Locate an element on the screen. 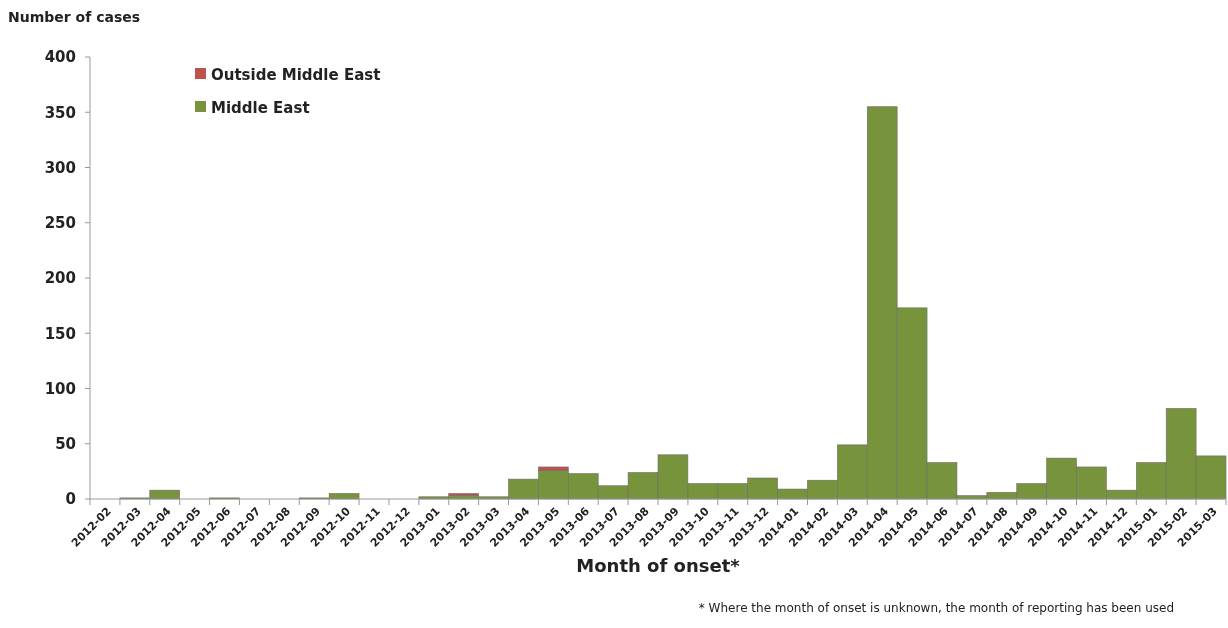 Image resolution: width=1228 pixels, height=628 pixels. y-tick-label: 150 is located at coordinates (60, 333).